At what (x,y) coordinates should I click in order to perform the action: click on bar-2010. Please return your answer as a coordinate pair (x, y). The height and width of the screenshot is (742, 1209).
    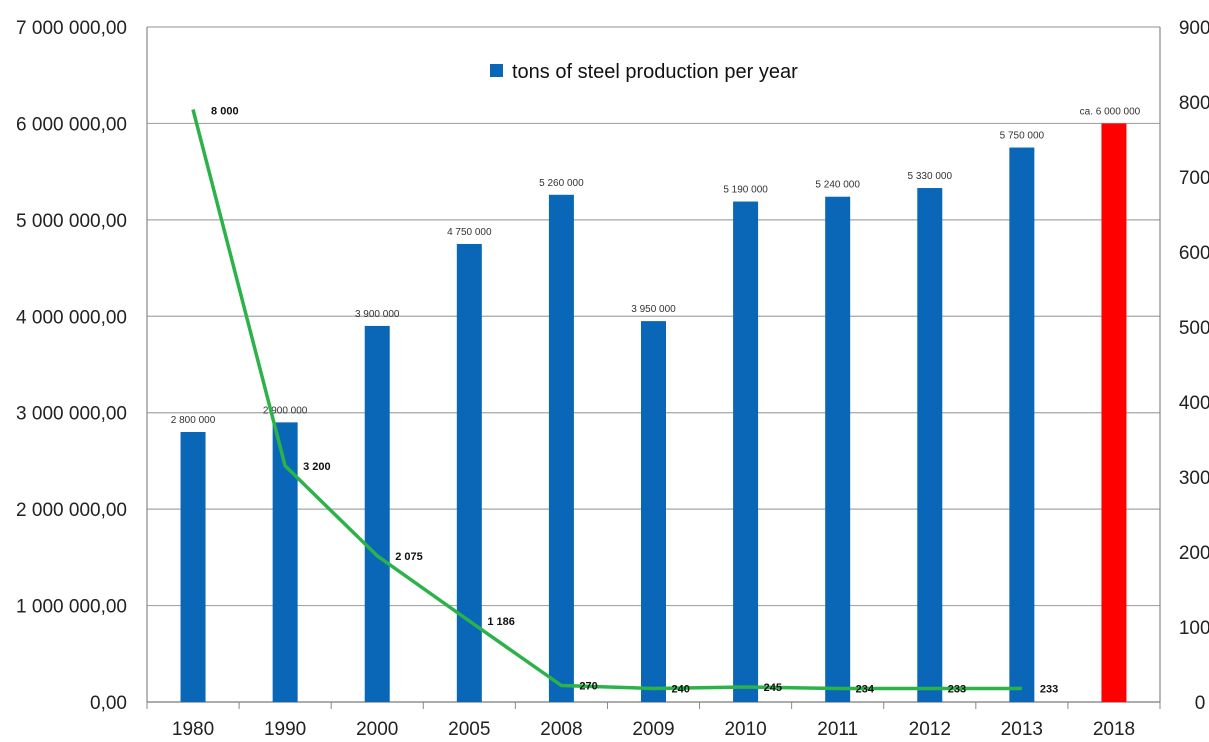
    Looking at the image, I should click on (746, 452).